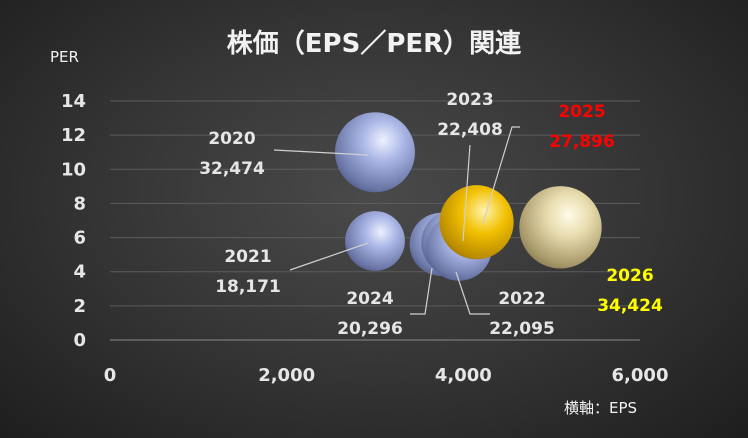 This screenshot has width=748, height=438. Describe the element at coordinates (463, 375) in the screenshot. I see `x-tick-label: 4,000` at that location.